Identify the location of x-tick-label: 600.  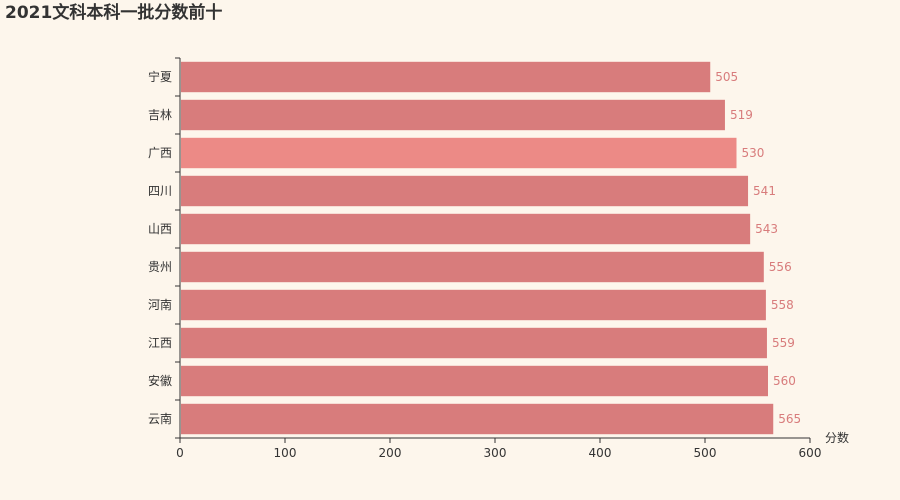
(810, 453).